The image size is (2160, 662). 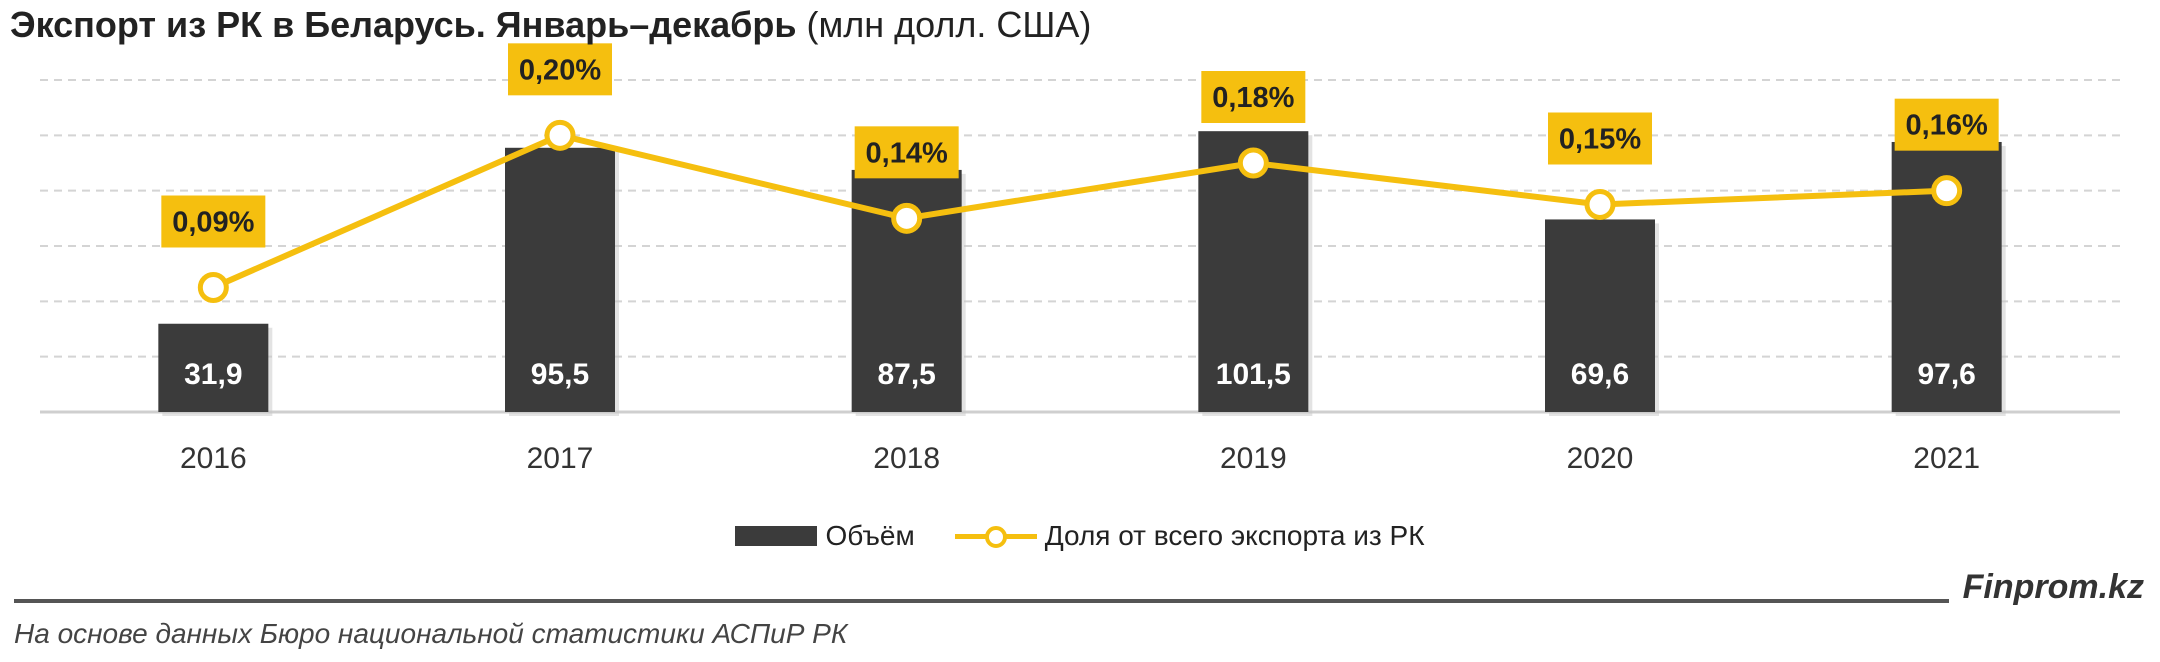 What do you see at coordinates (906, 374) in the screenshot?
I see `bar-value-label: 87,5` at bounding box center [906, 374].